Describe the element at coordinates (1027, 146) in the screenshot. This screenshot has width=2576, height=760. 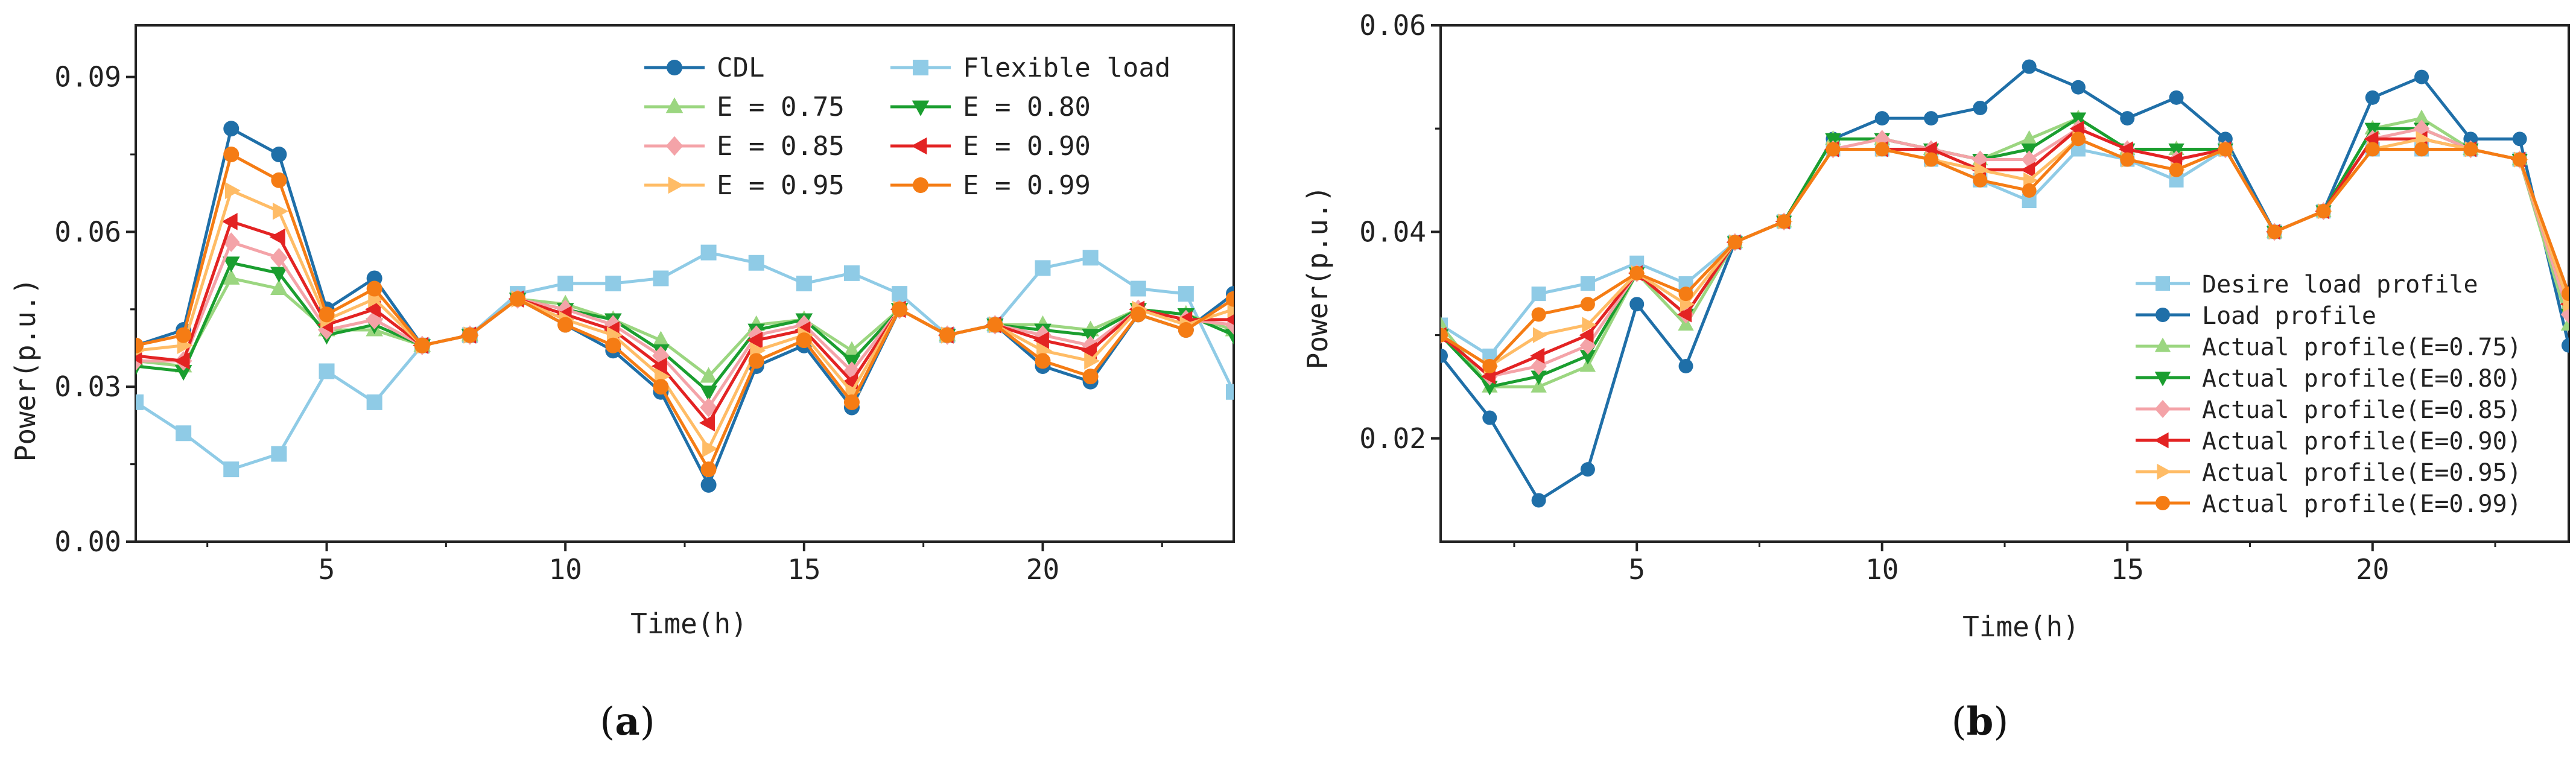
I see `legend-label: E = 0.90` at that location.